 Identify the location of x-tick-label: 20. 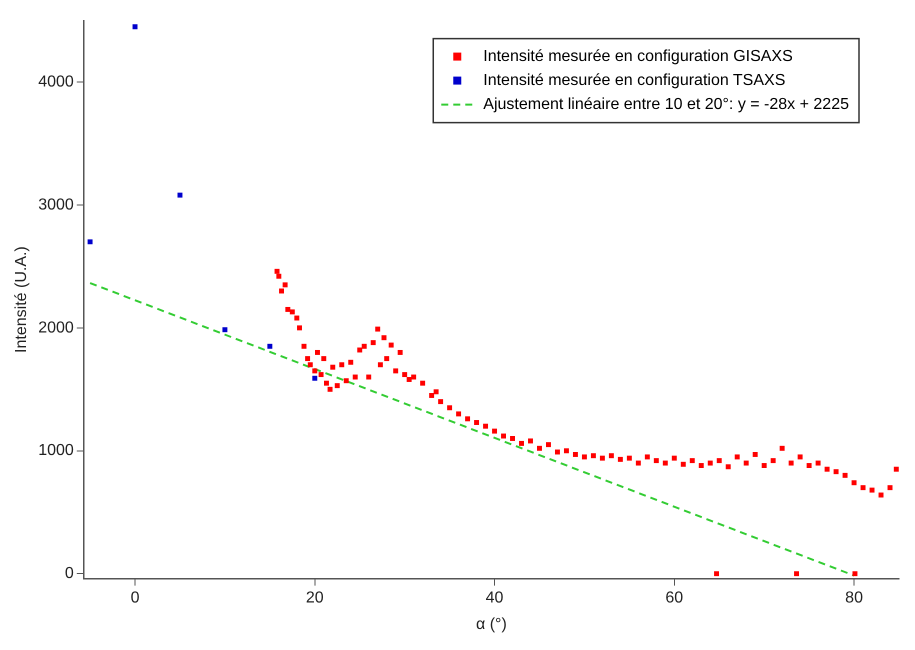
(315, 598).